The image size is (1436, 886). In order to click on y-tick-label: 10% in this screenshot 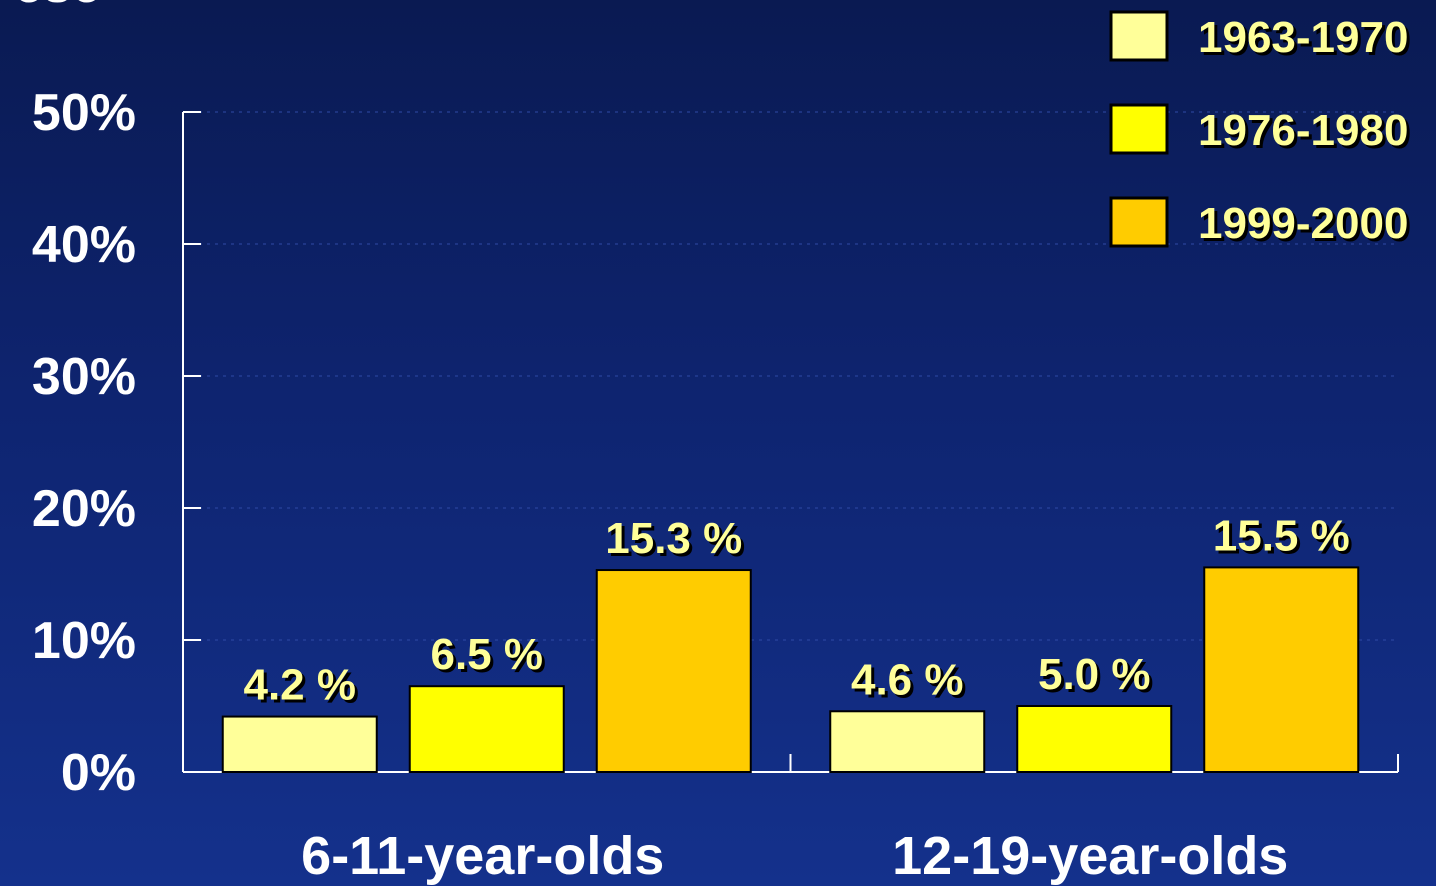, I will do `click(84, 641)`.